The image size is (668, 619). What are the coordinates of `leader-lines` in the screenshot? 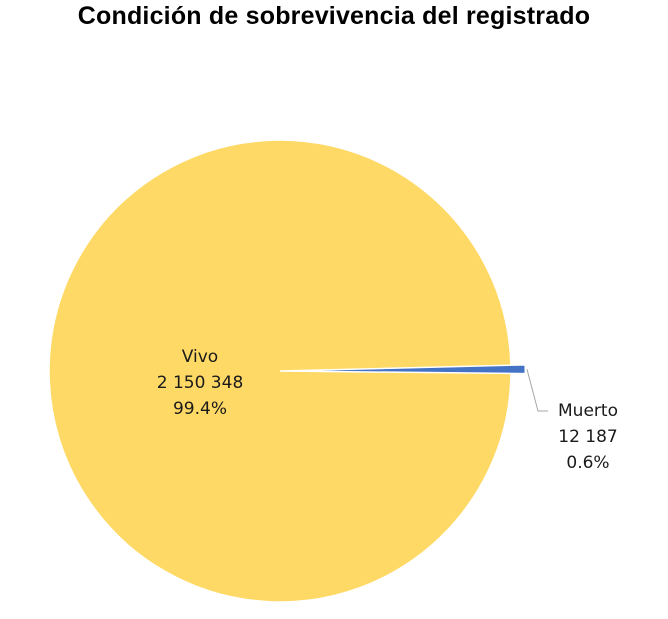 It's located at (537, 390).